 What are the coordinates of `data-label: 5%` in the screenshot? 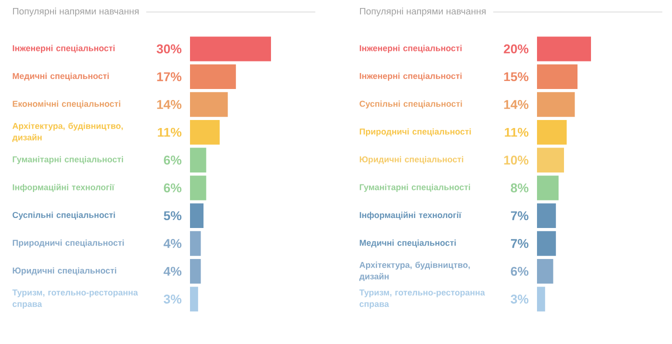 It's located at (173, 215).